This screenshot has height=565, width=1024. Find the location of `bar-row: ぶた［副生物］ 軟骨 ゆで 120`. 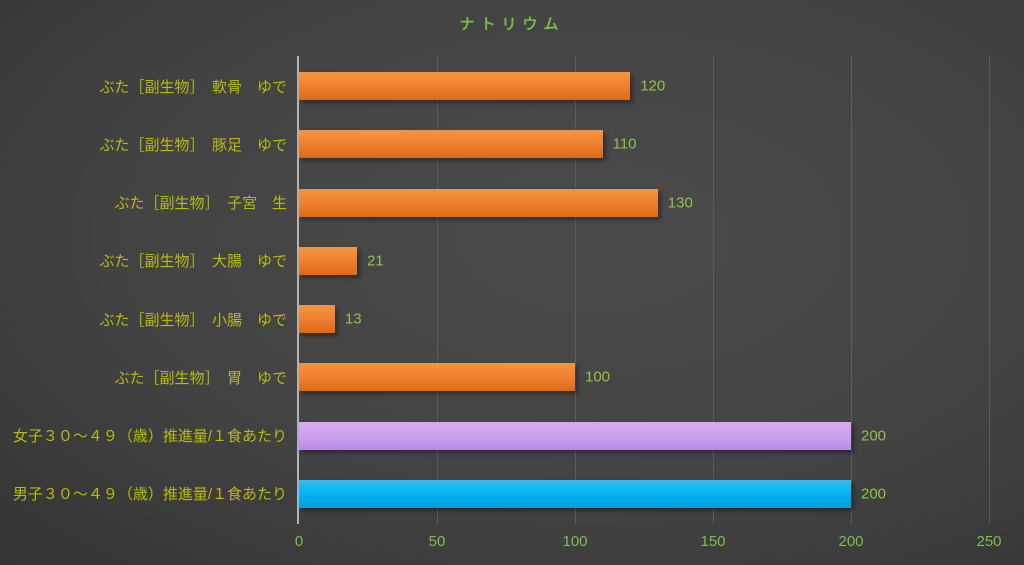

bar-row: ぶた［副生物］ 軟骨 ゆで 120 is located at coordinates (512, 86).